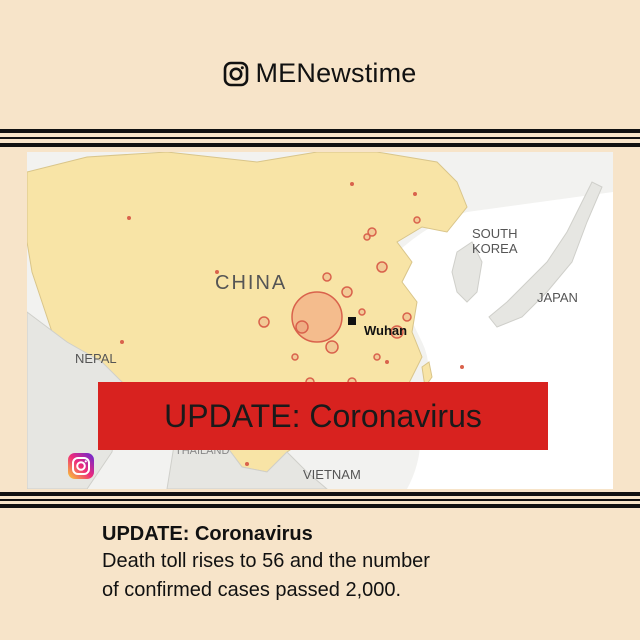  Describe the element at coordinates (336, 73) in the screenshot. I see `account-handle: MENewstime` at that location.